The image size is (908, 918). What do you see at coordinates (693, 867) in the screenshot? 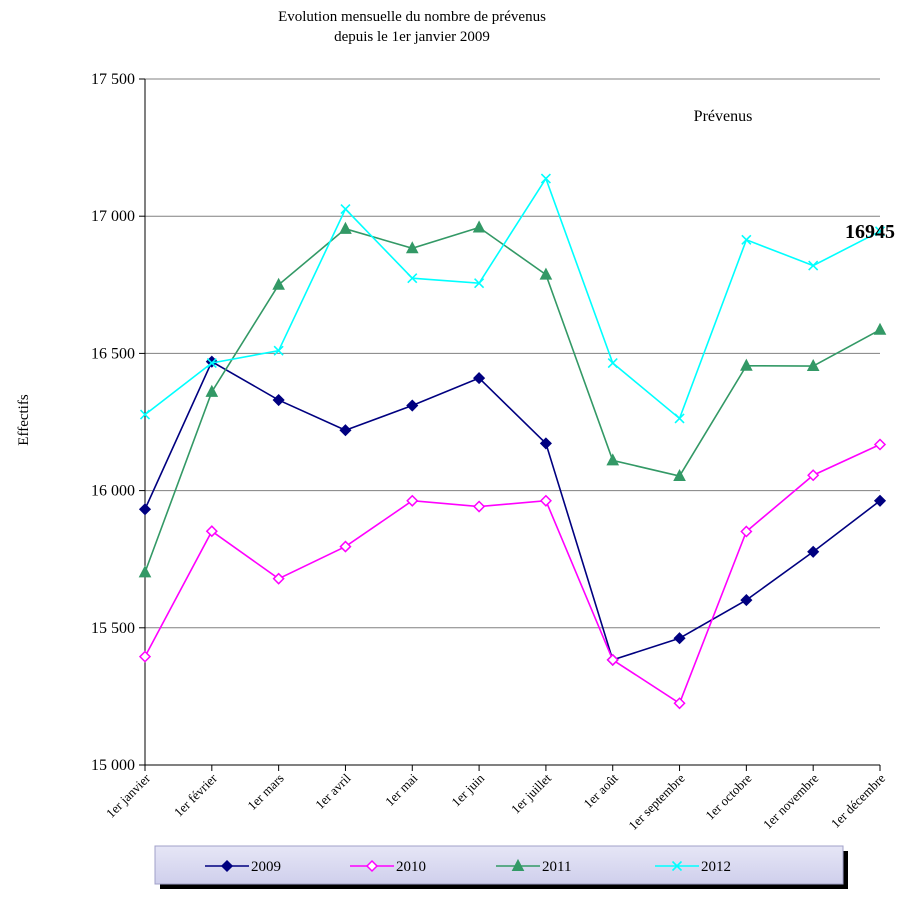
I see `legend-item-2012: 2012` at bounding box center [693, 867].